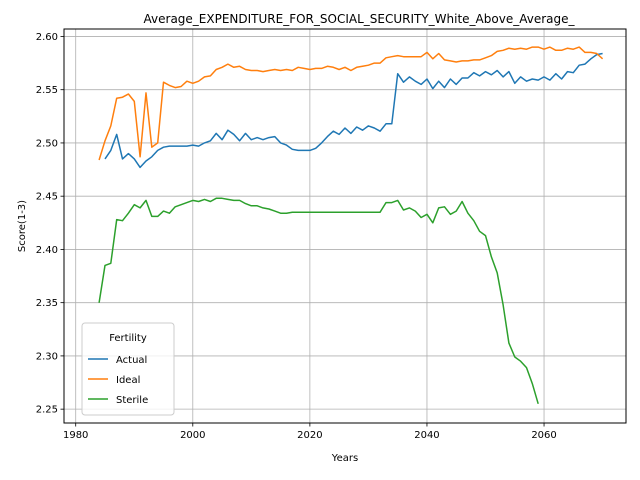 The image size is (640, 480). Describe the element at coordinates (47, 143) in the screenshot. I see `y-tick-label: 2.50` at that location.